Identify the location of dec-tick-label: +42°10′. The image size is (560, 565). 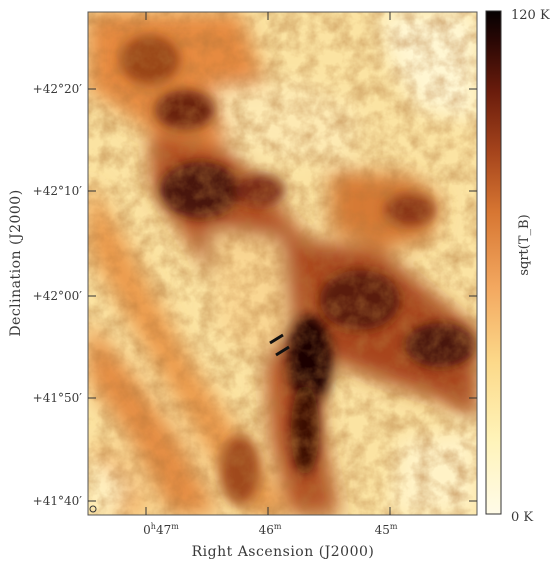
(58, 191).